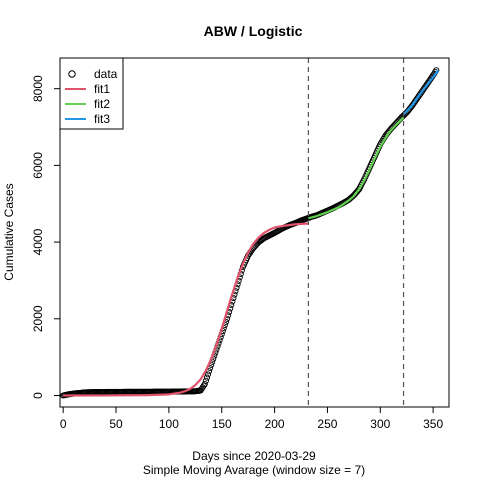  Describe the element at coordinates (38, 241) in the screenshot. I see `y-tick-label: 4000` at that location.